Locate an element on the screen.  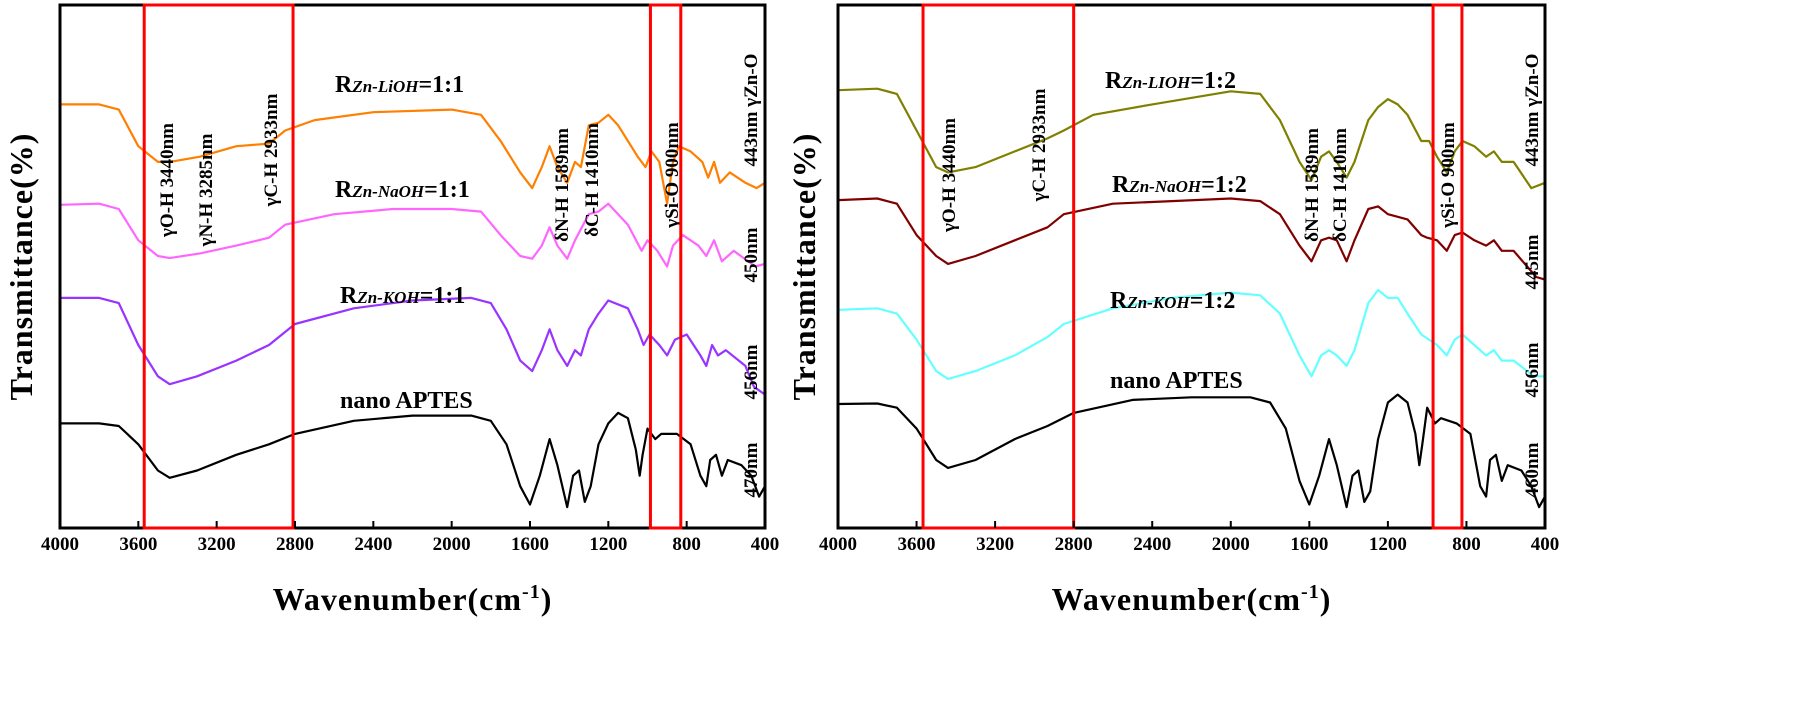
band-annotation: γN-H 3285nm is located at coordinates (206, 190).